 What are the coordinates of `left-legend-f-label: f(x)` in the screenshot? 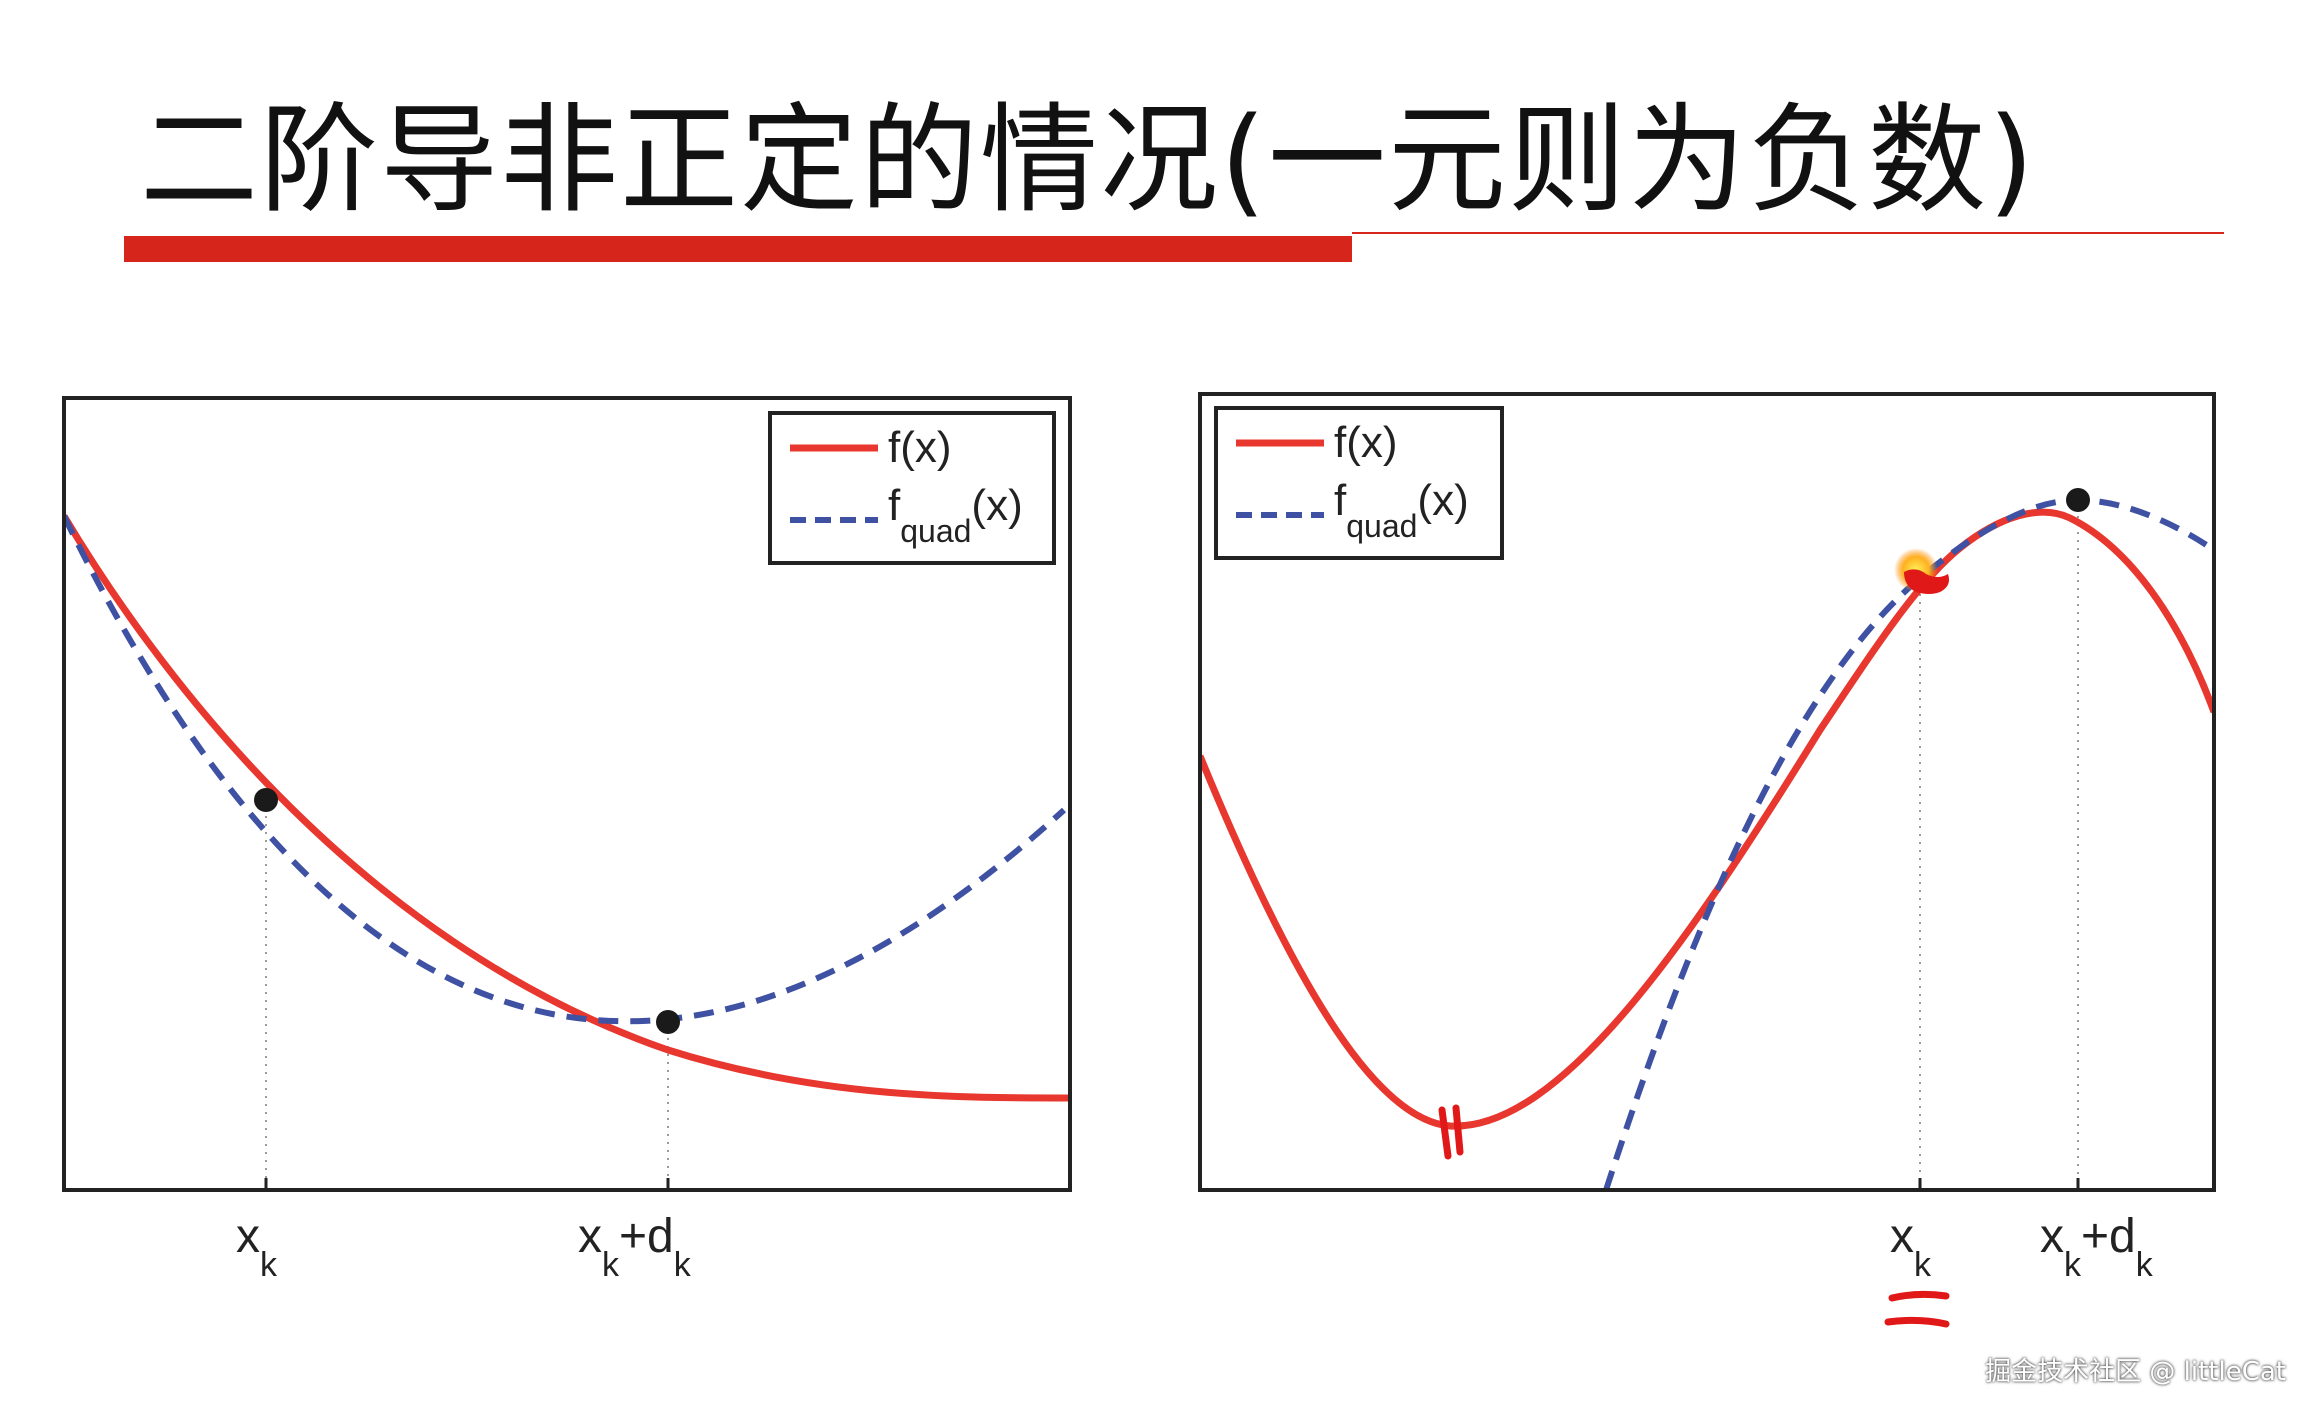 It's located at (920, 447).